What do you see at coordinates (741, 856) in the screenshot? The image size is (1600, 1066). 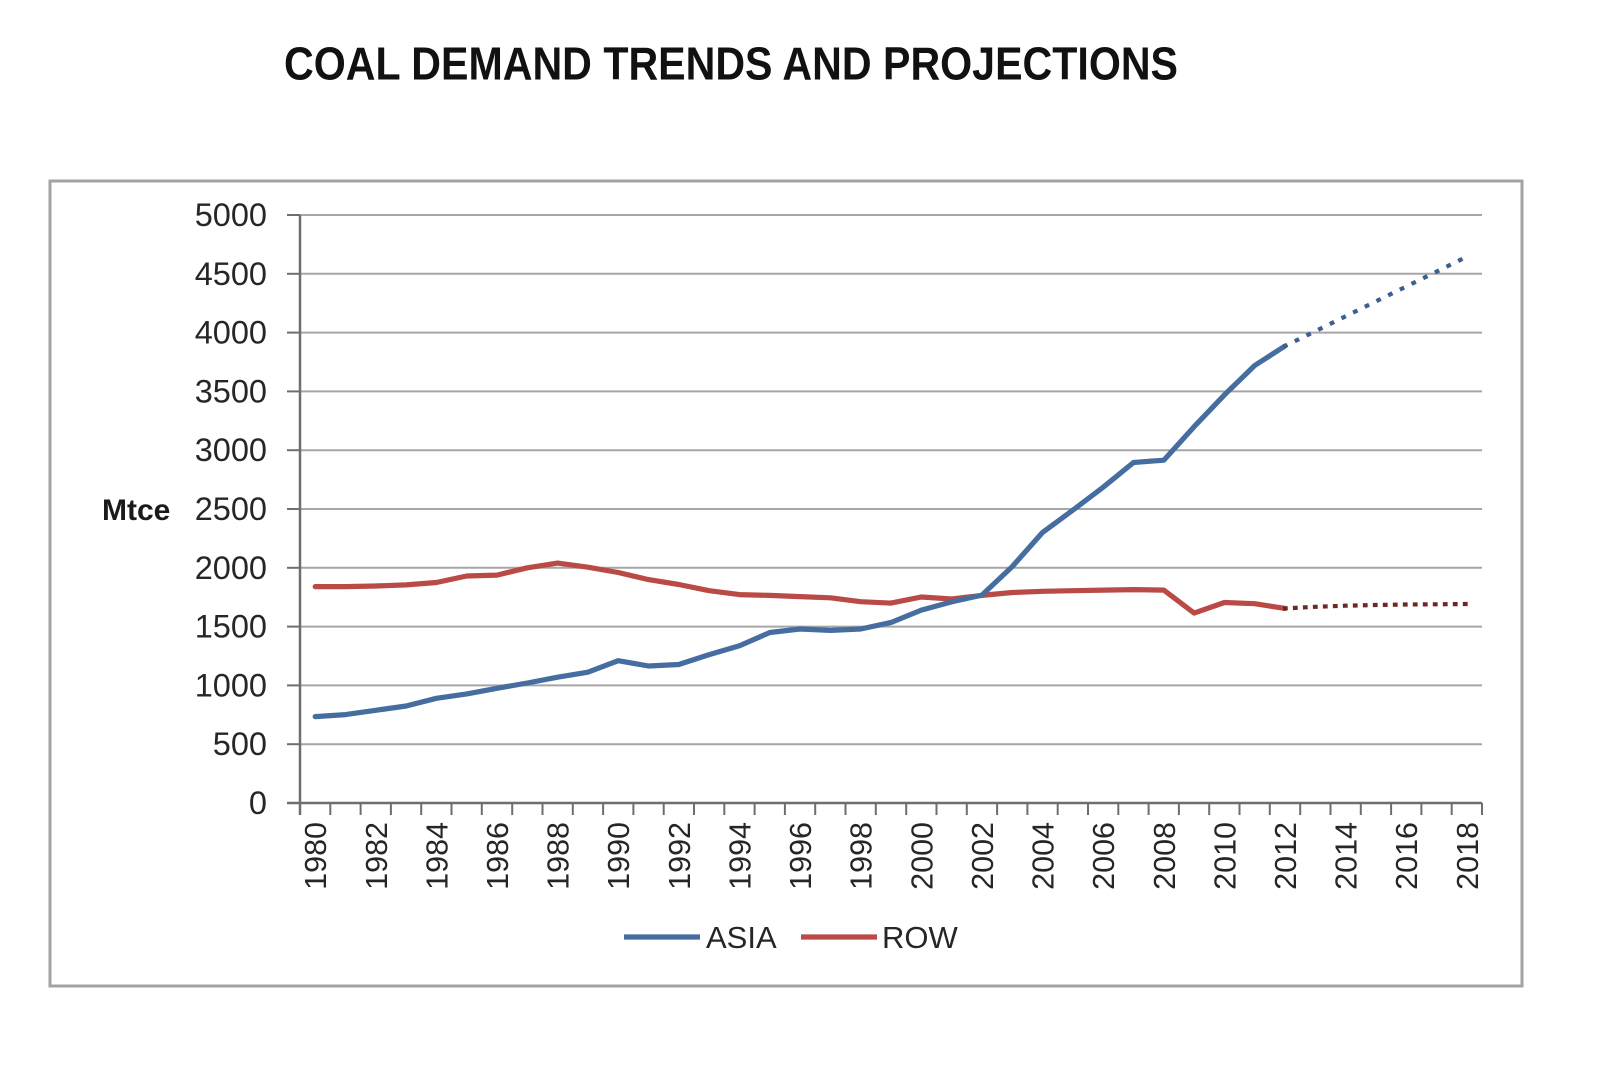 I see `svg-text: 1994` at bounding box center [741, 856].